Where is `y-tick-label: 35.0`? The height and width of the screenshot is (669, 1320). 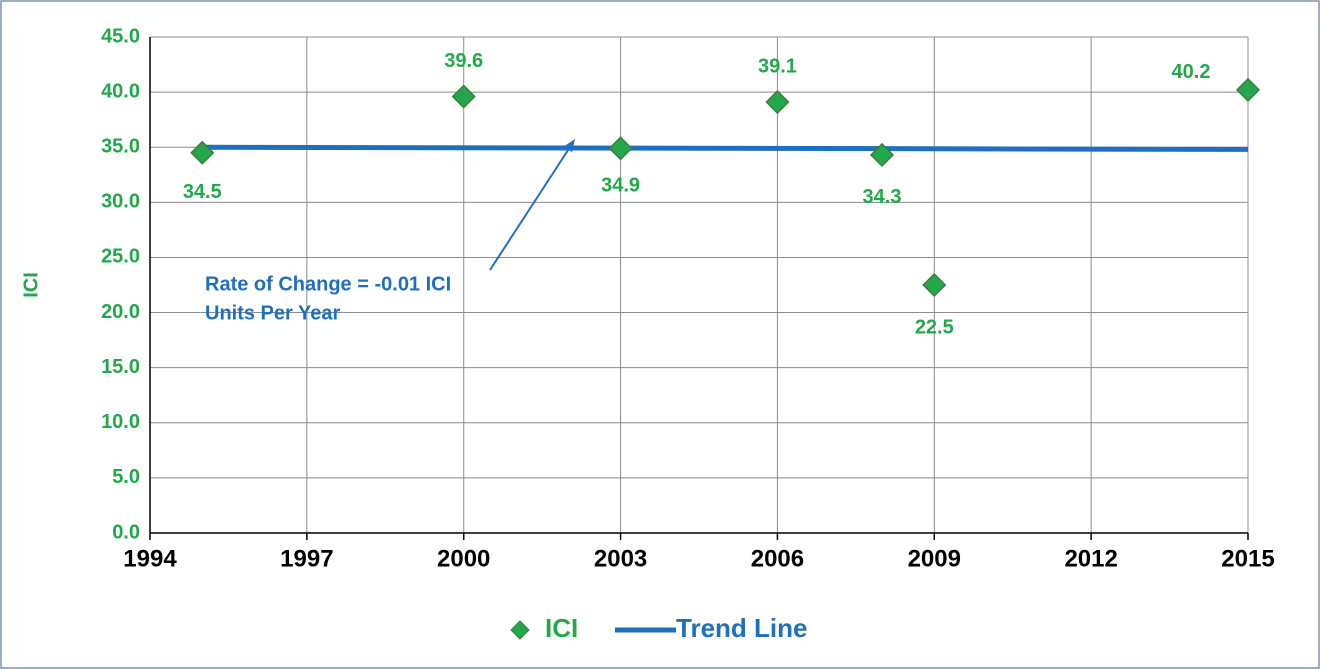
y-tick-label: 35.0 is located at coordinates (120, 147).